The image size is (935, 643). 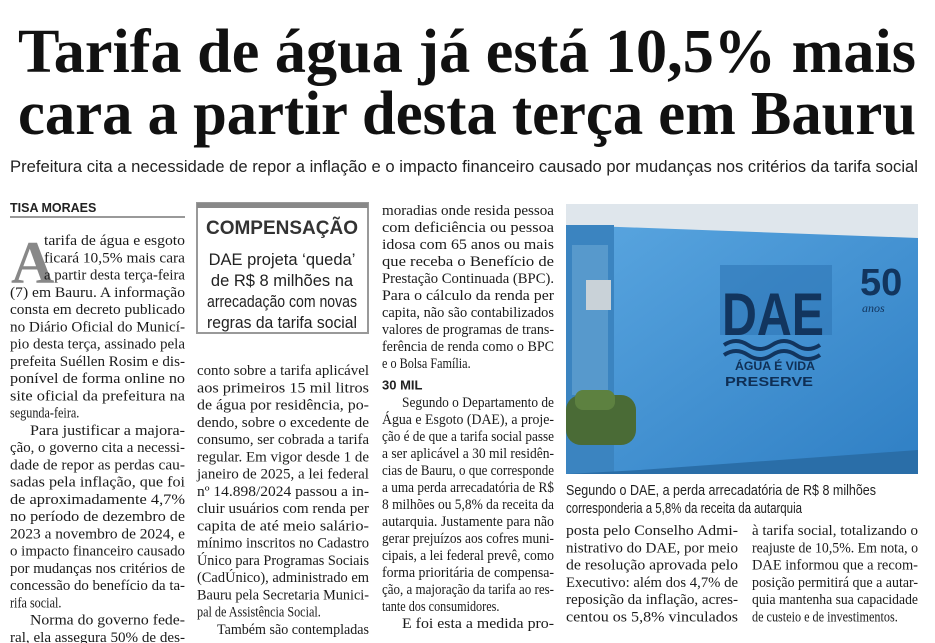 I want to click on body-line: autarquia. Justamente para não, so click(x=468, y=522).